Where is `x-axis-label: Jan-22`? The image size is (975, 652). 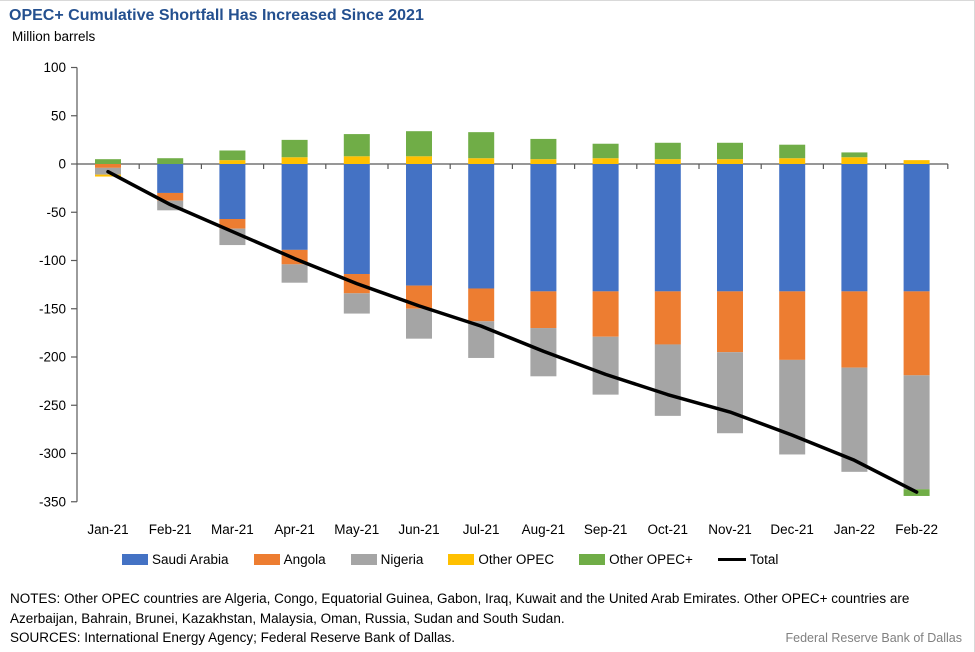 x-axis-label: Jan-22 is located at coordinates (854, 529).